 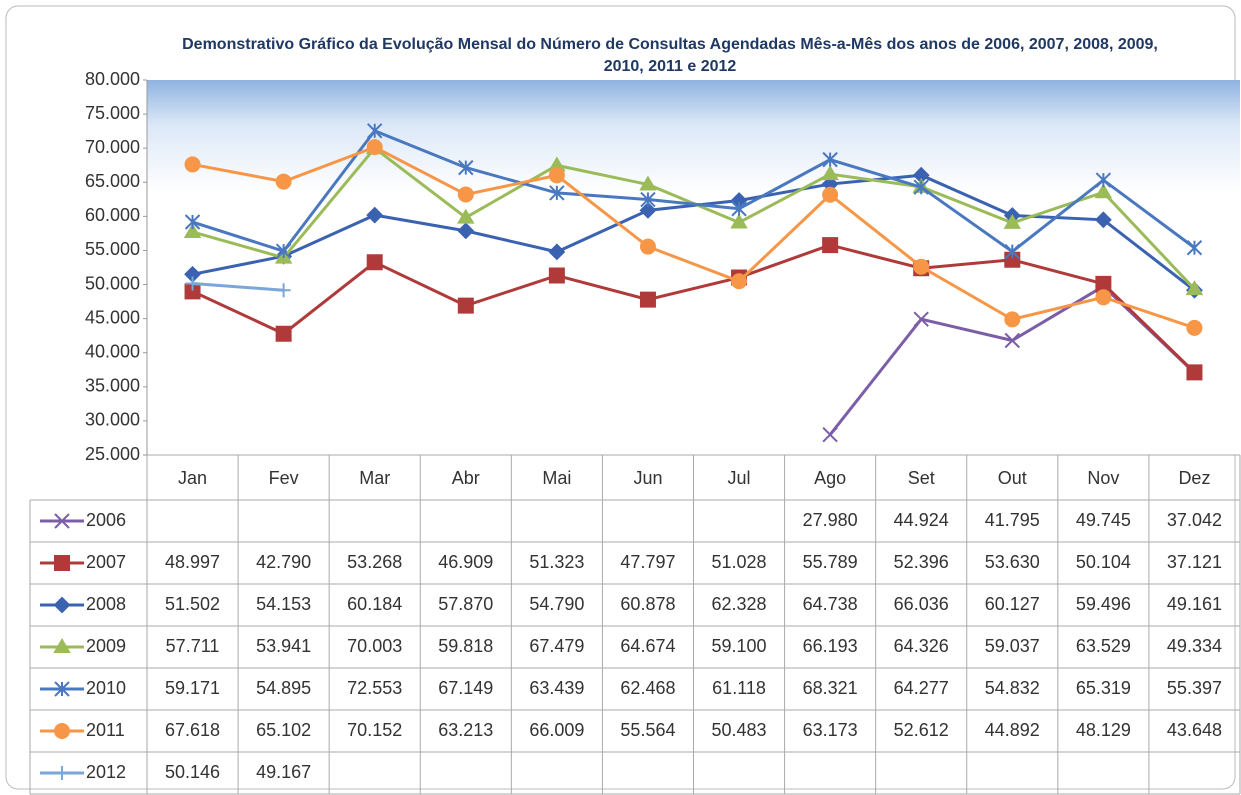 What do you see at coordinates (112, 181) in the screenshot?
I see `y-tick-label: 65.000` at bounding box center [112, 181].